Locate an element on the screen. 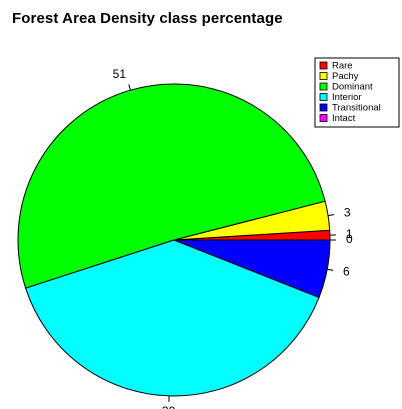 This screenshot has height=409, width=402. chart-title: Forest Area Density class percentage is located at coordinates (147, 18).